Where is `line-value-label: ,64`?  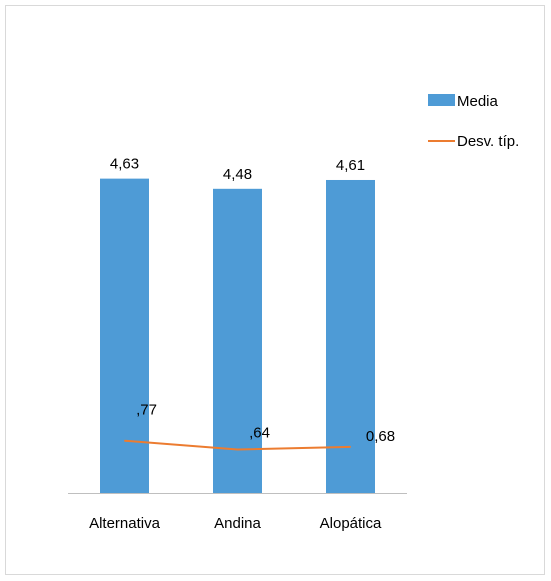 line-value-label: ,64 is located at coordinates (259, 433).